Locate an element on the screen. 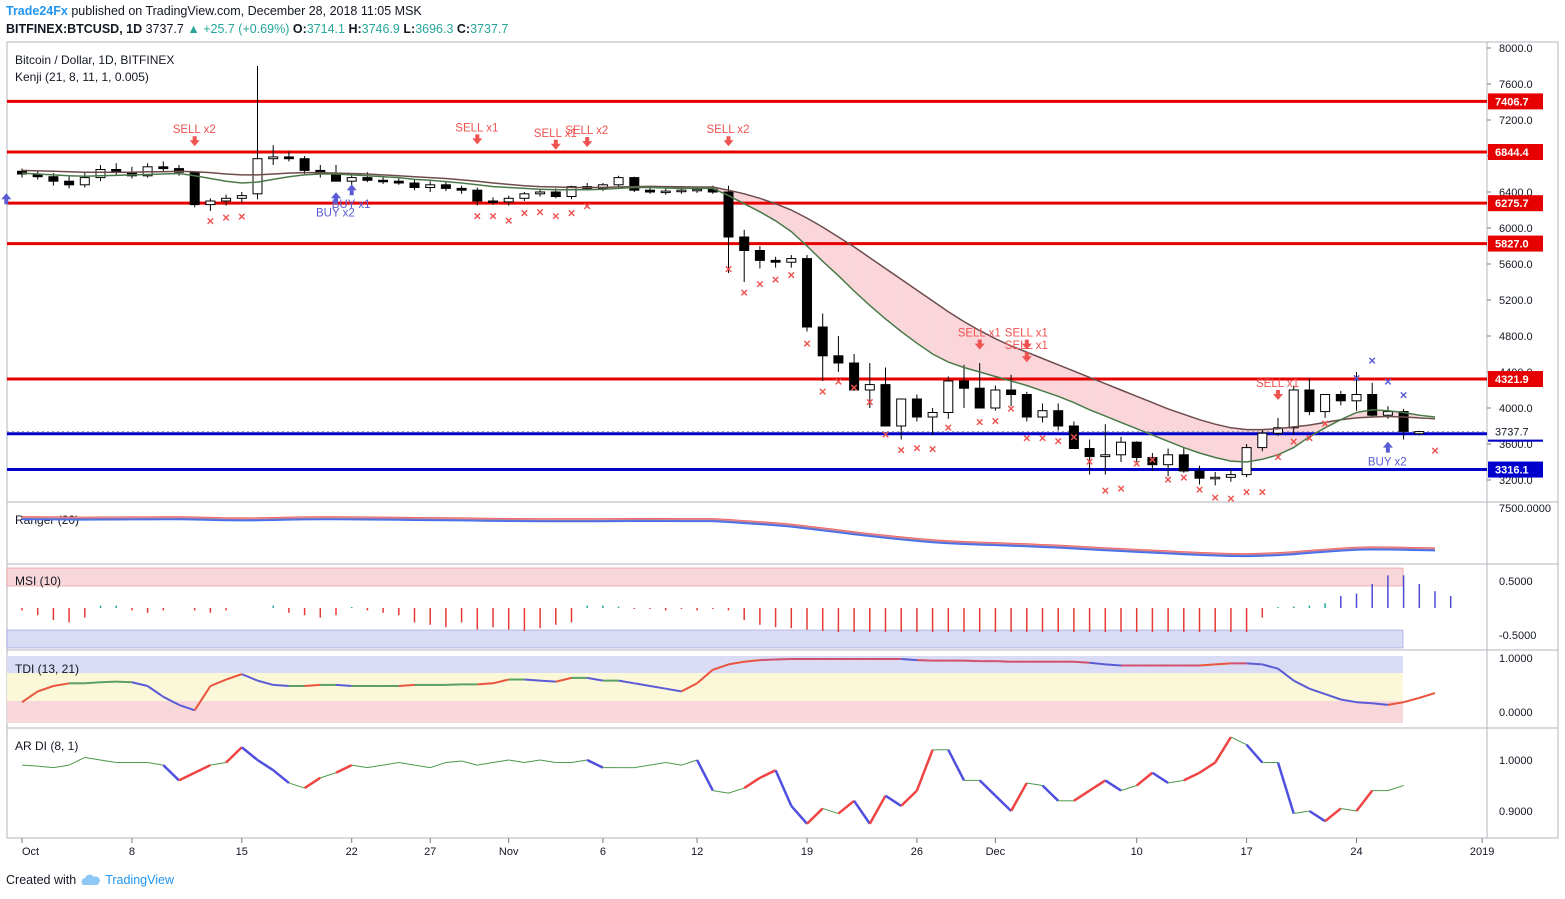 The height and width of the screenshot is (899, 1565). y-tick-label: 3600.0 is located at coordinates (1516, 445).